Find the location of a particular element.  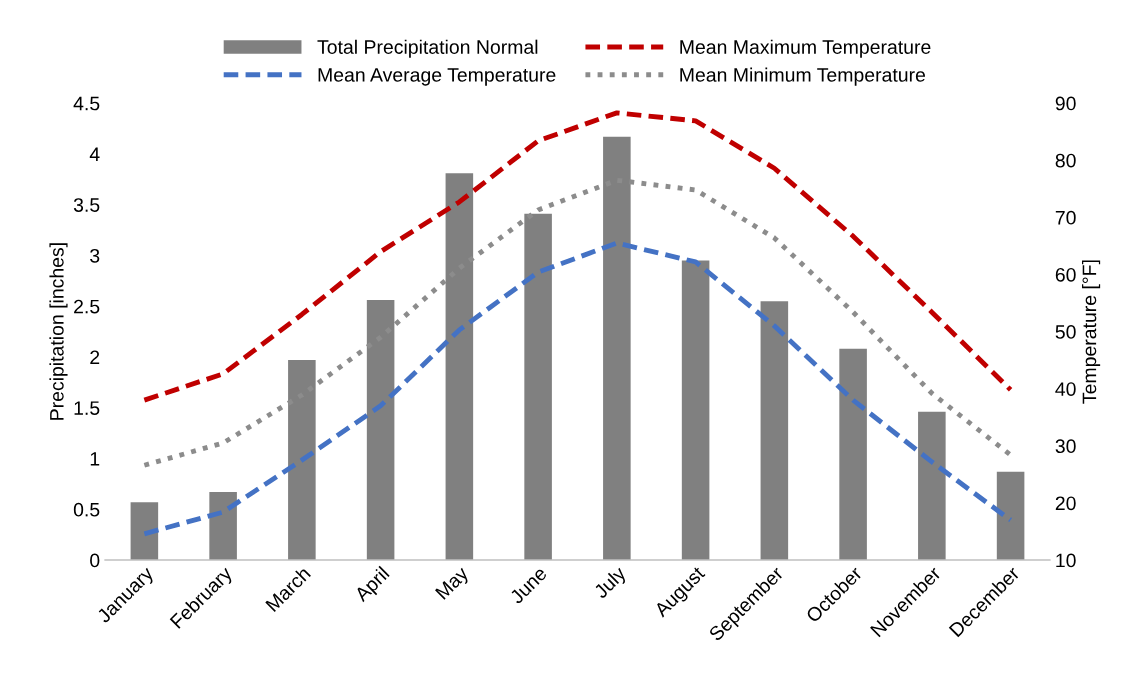

y2-axis-title: Temperature [°F] is located at coordinates (1091, 332).